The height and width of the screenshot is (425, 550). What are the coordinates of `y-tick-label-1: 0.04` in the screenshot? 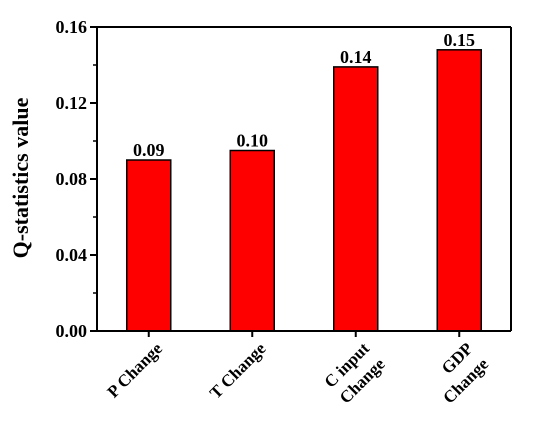 It's located at (72, 255).